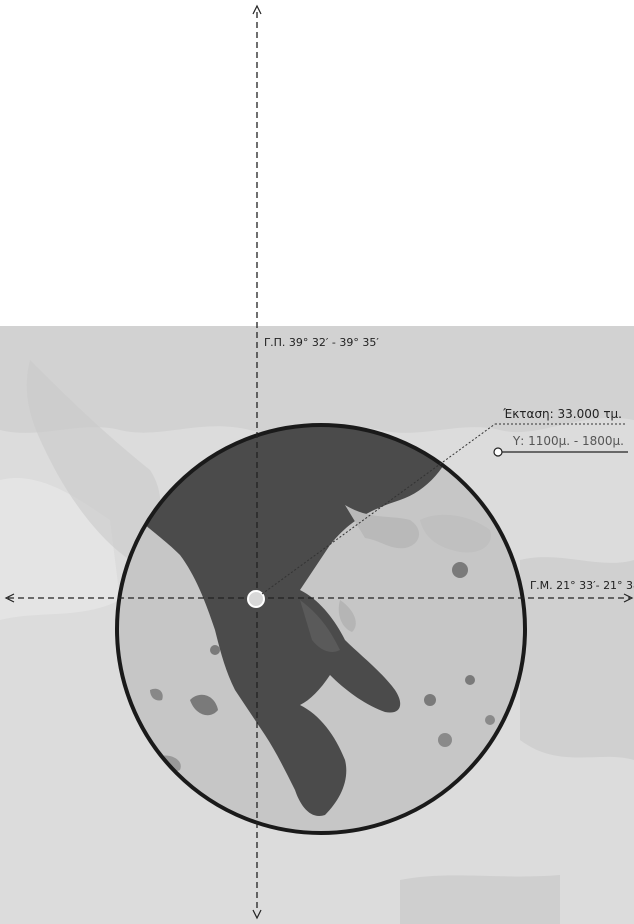 The height and width of the screenshot is (924, 634). What do you see at coordinates (257, 9) in the screenshot?
I see `arrow-up-icon` at bounding box center [257, 9].